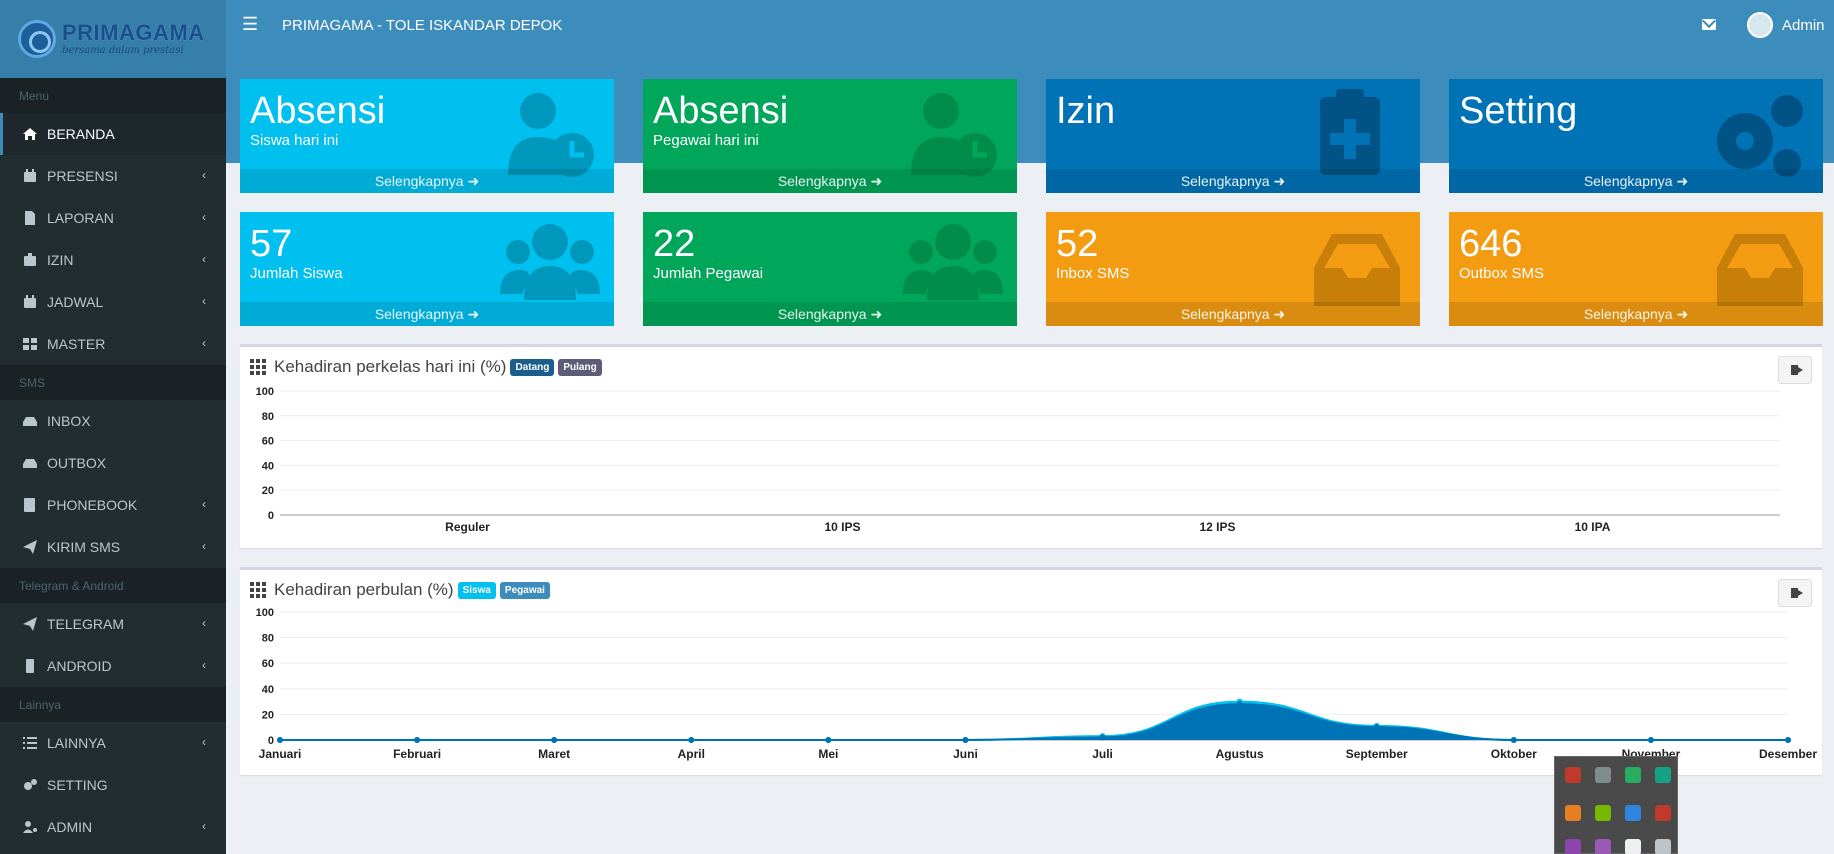 The image size is (1834, 854). I want to click on envelope-icon, so click(1709, 24).